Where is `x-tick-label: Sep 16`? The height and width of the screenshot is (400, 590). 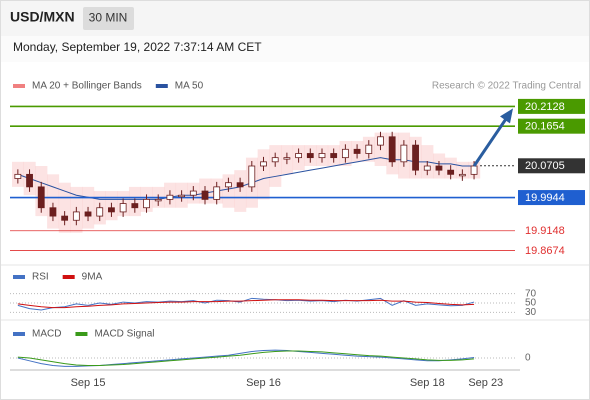 x-tick-label: Sep 16 is located at coordinates (263, 383).